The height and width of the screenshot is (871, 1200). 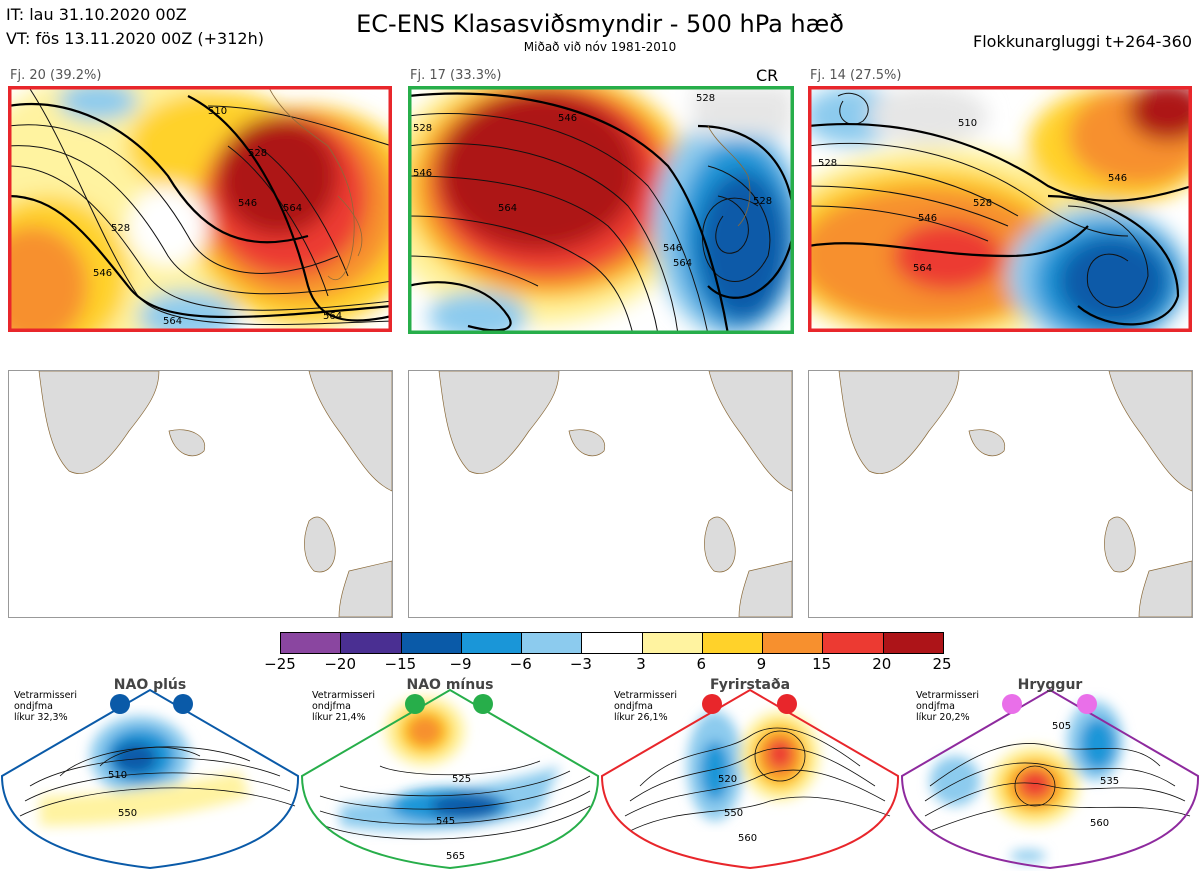 I want to click on cluster-2-label: Fj. 17 (33.3%), so click(x=456, y=75).